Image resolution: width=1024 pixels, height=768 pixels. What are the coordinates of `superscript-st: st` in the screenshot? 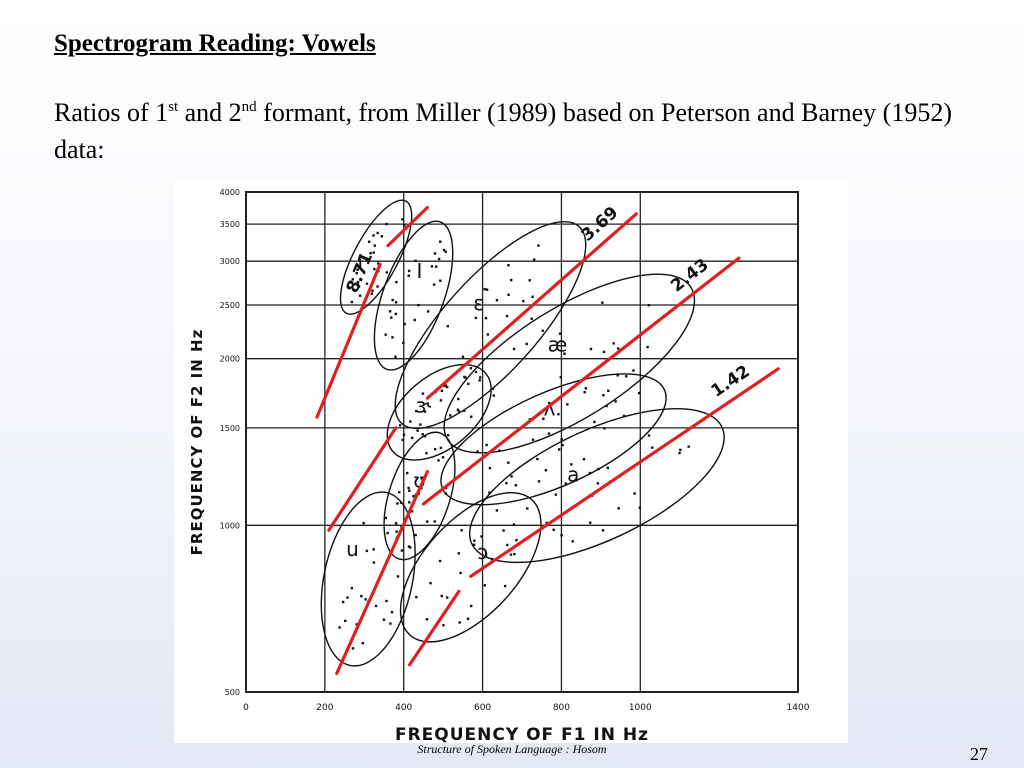 It's located at (173, 107).